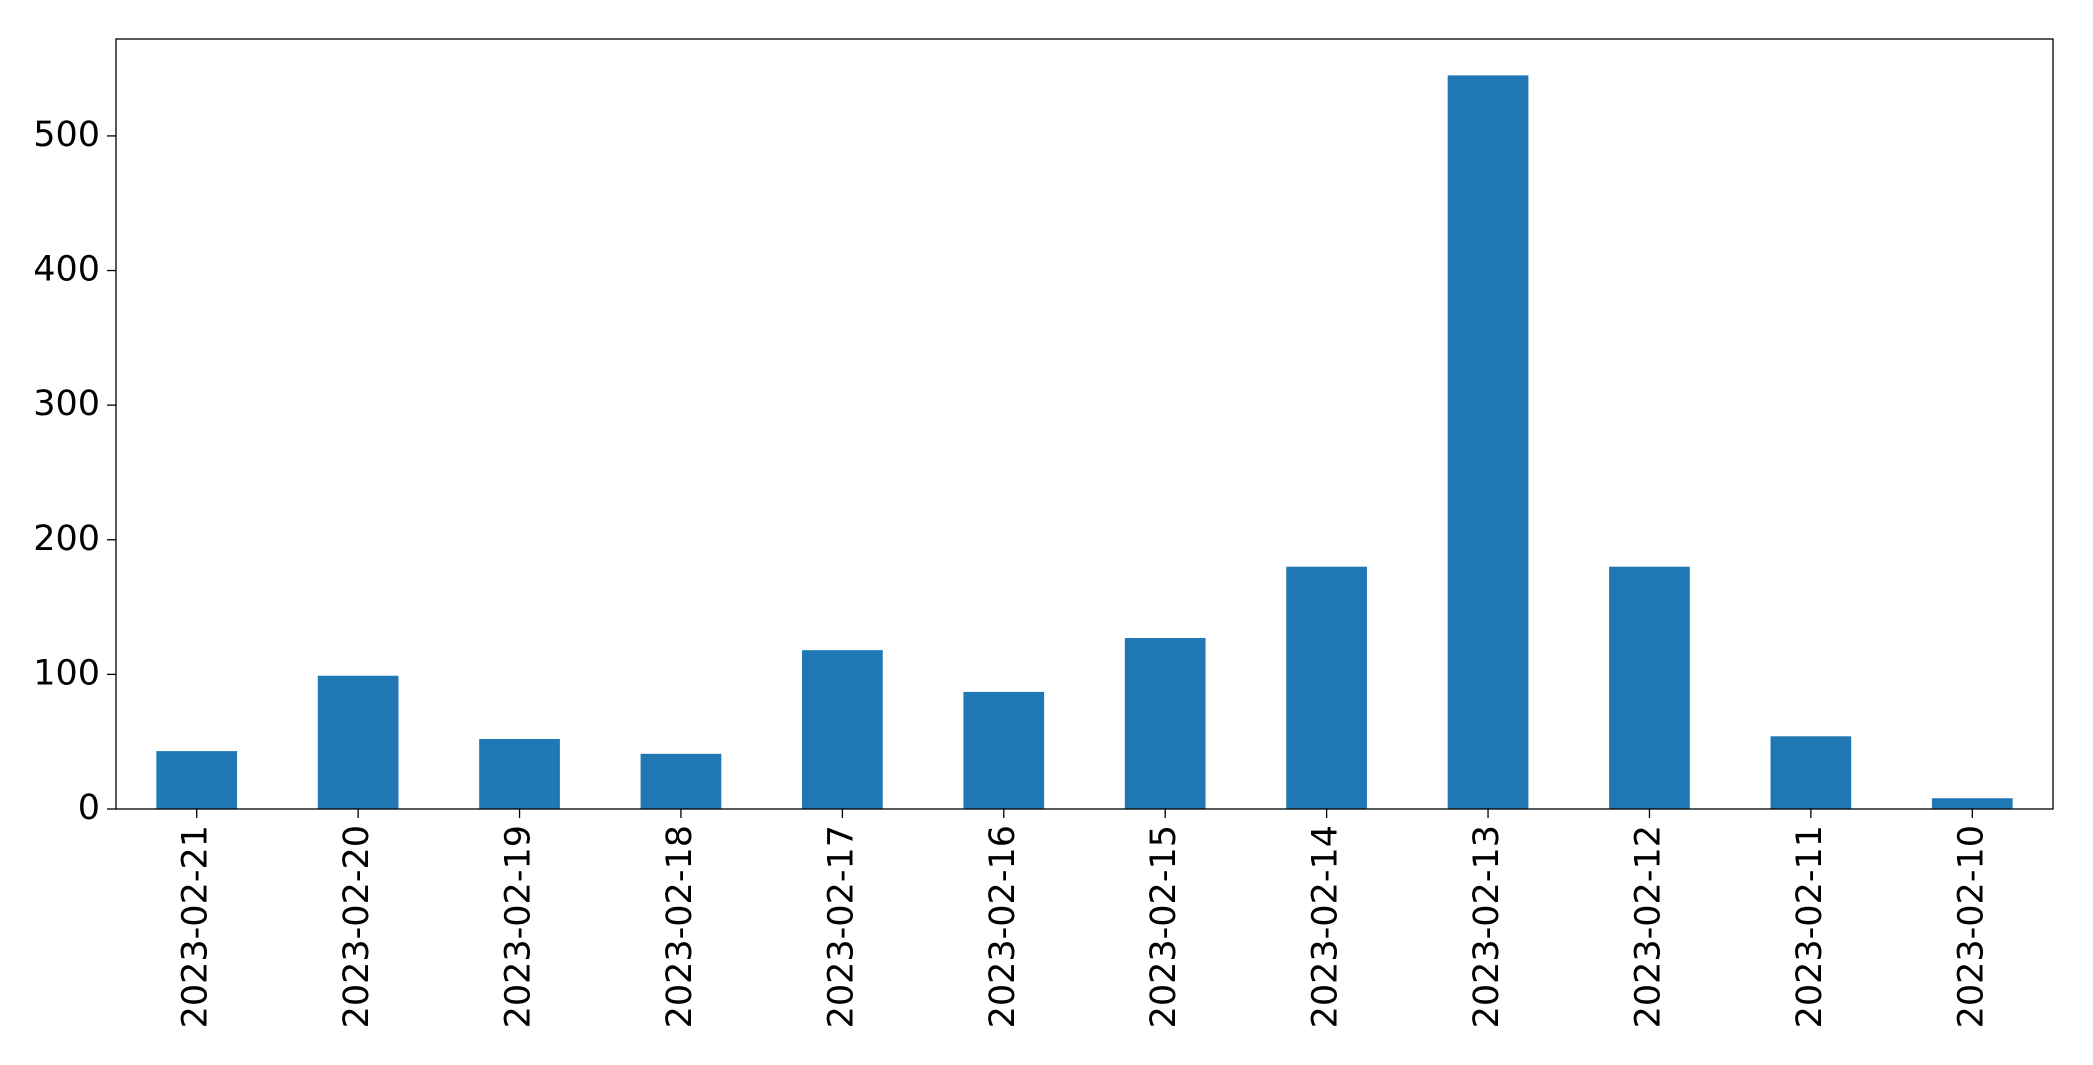 This screenshot has height=1065, width=2093. Describe the element at coordinates (357, 926) in the screenshot. I see `x-tick-label: 2023-02-20` at that location.